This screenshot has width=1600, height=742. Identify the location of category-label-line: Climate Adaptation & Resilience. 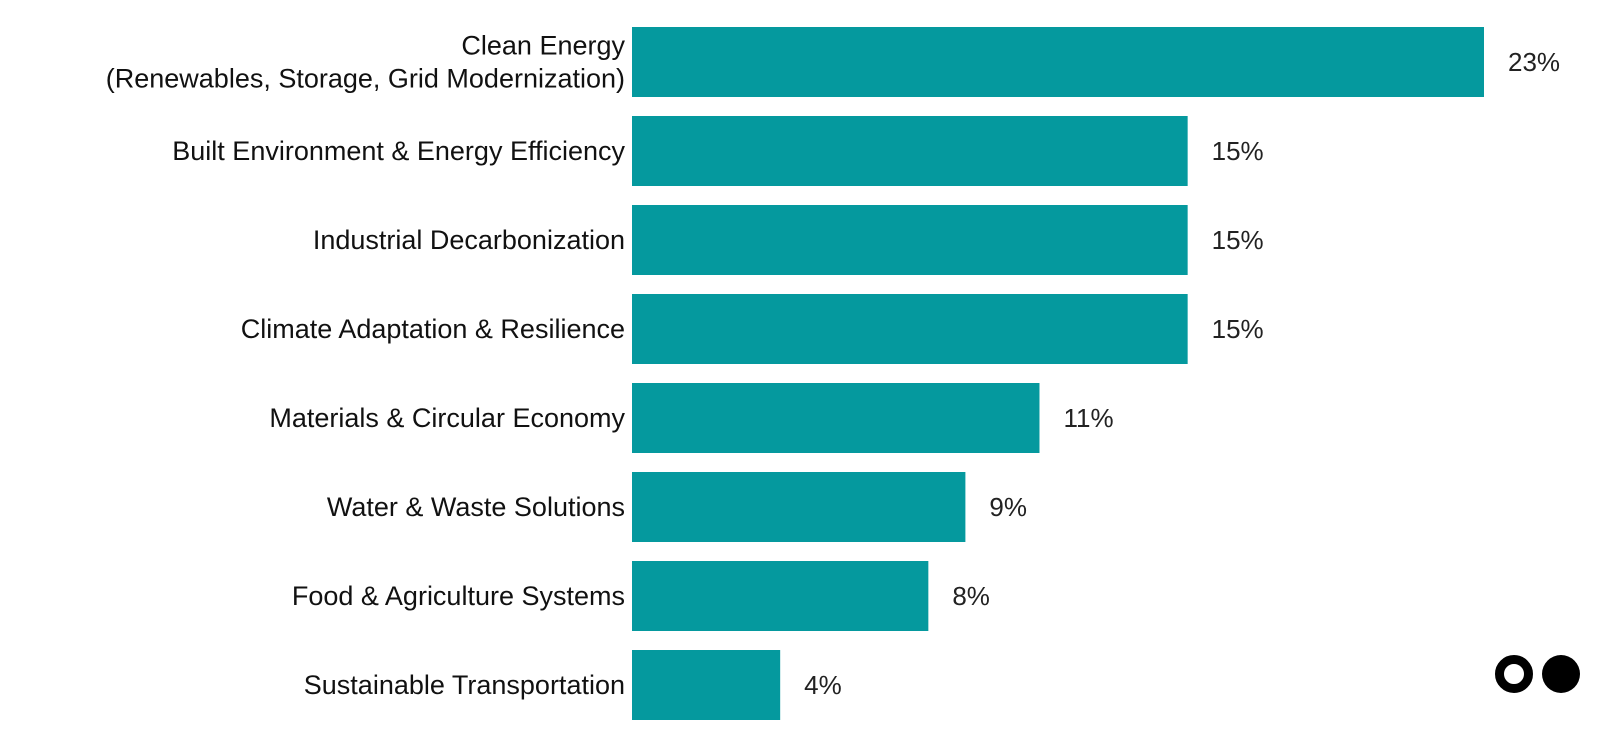
(433, 329).